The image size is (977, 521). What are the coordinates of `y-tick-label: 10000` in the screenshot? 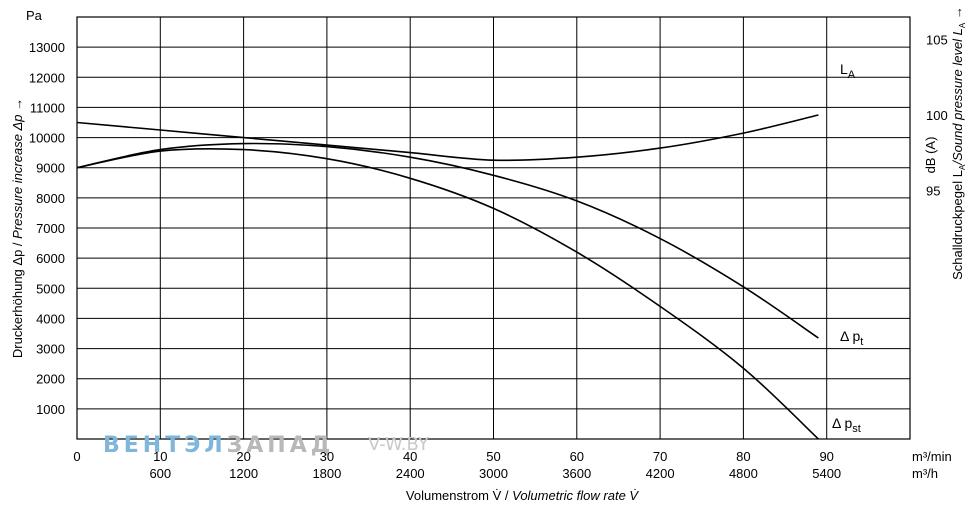 It's located at (47, 138).